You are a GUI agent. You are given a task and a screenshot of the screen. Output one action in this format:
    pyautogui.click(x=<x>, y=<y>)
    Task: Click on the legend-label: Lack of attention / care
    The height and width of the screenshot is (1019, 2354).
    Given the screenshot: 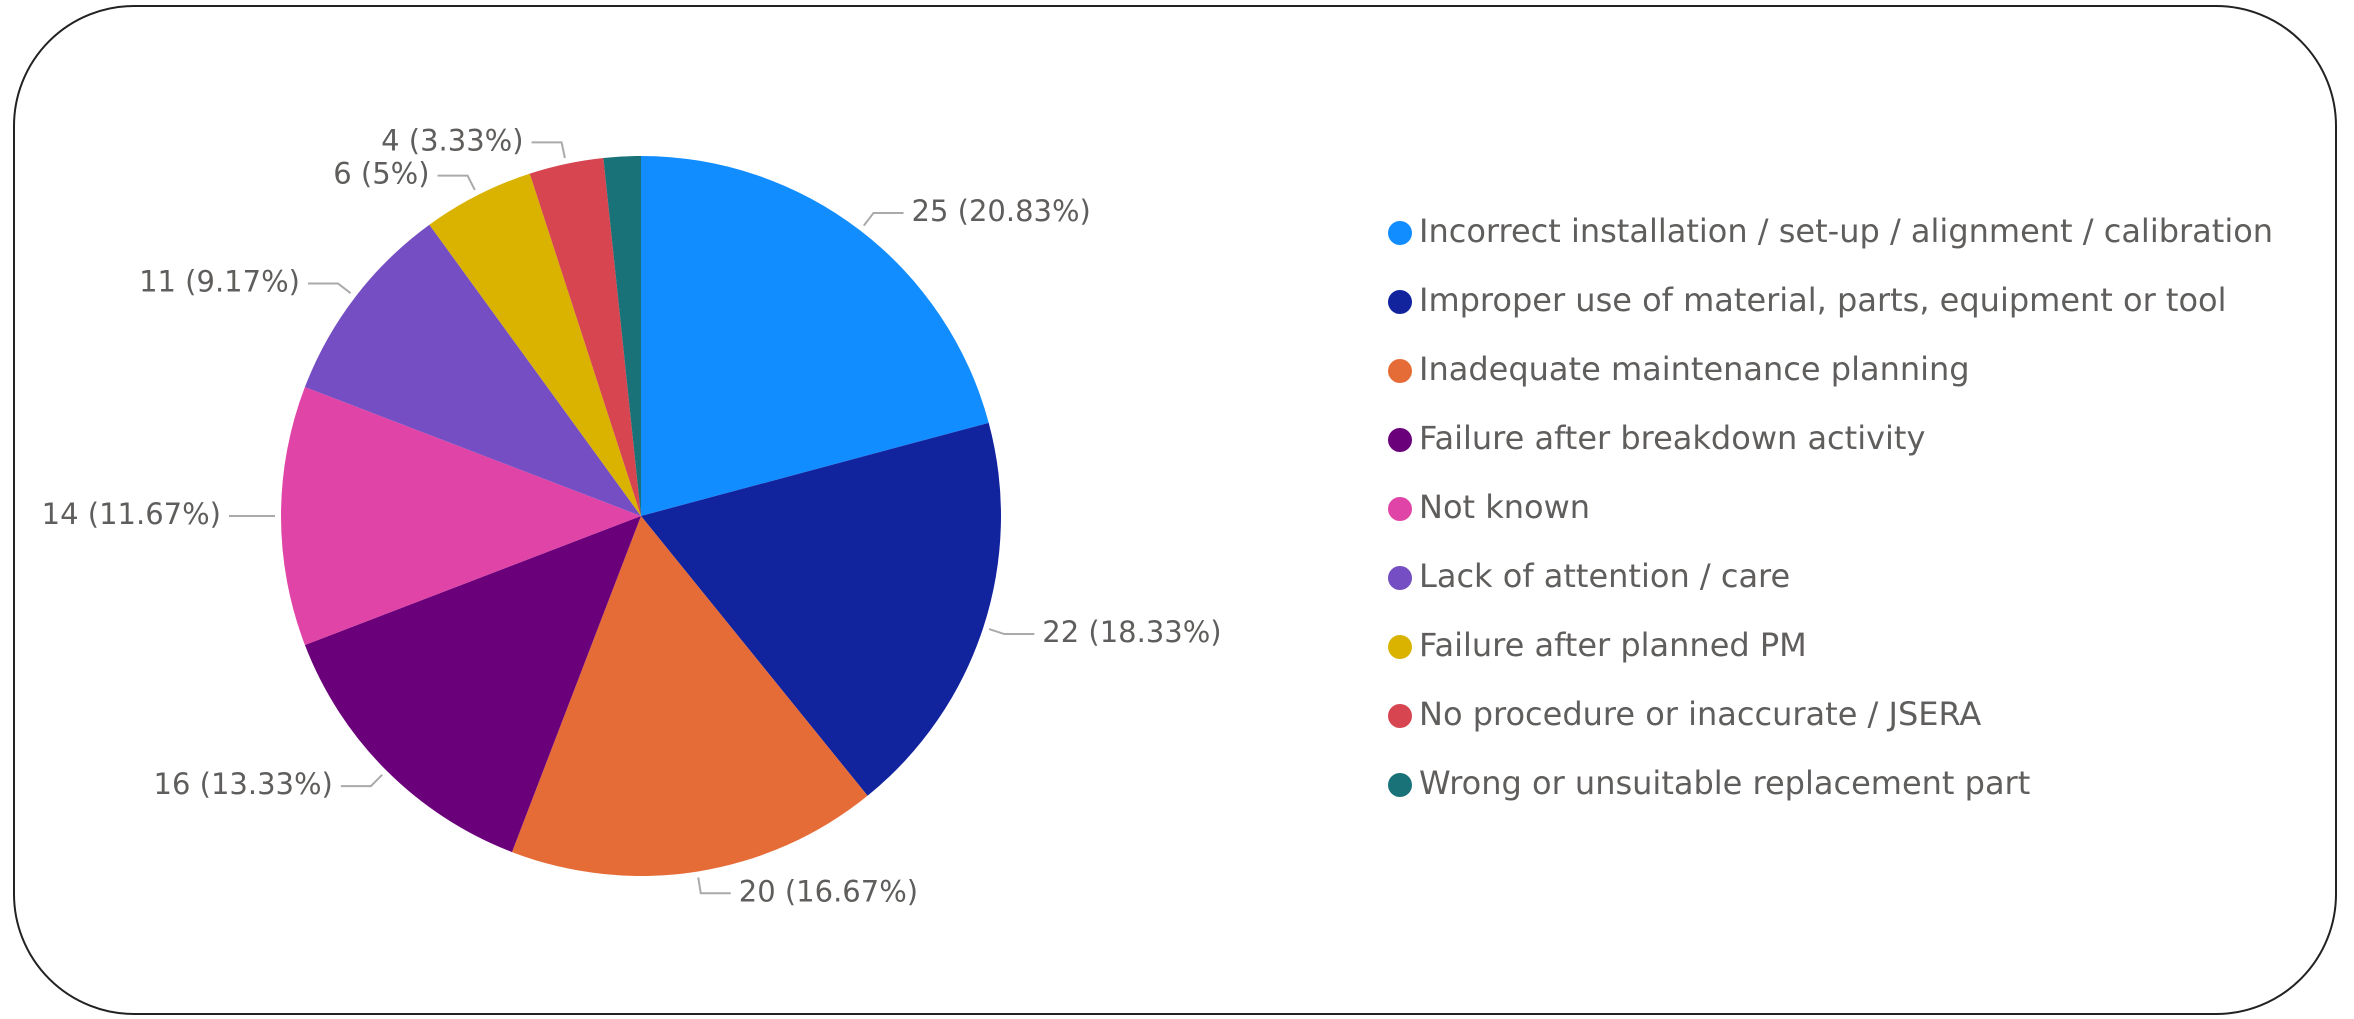 What is the action you would take?
    pyautogui.click(x=1604, y=576)
    